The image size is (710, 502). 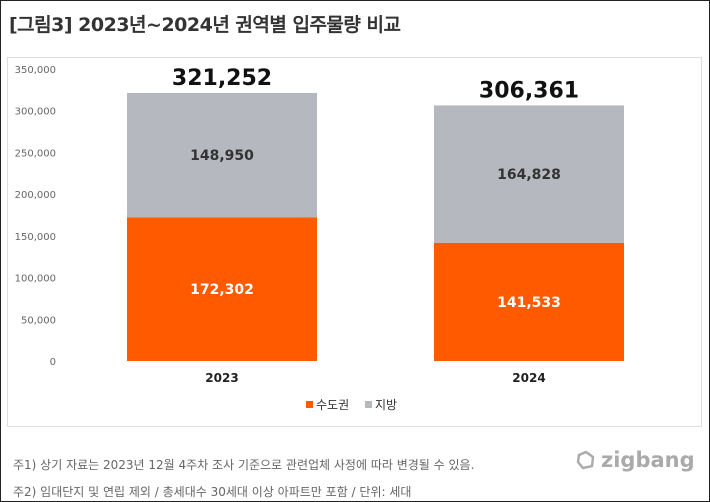 I want to click on total-label: 321,252, so click(x=222, y=78).